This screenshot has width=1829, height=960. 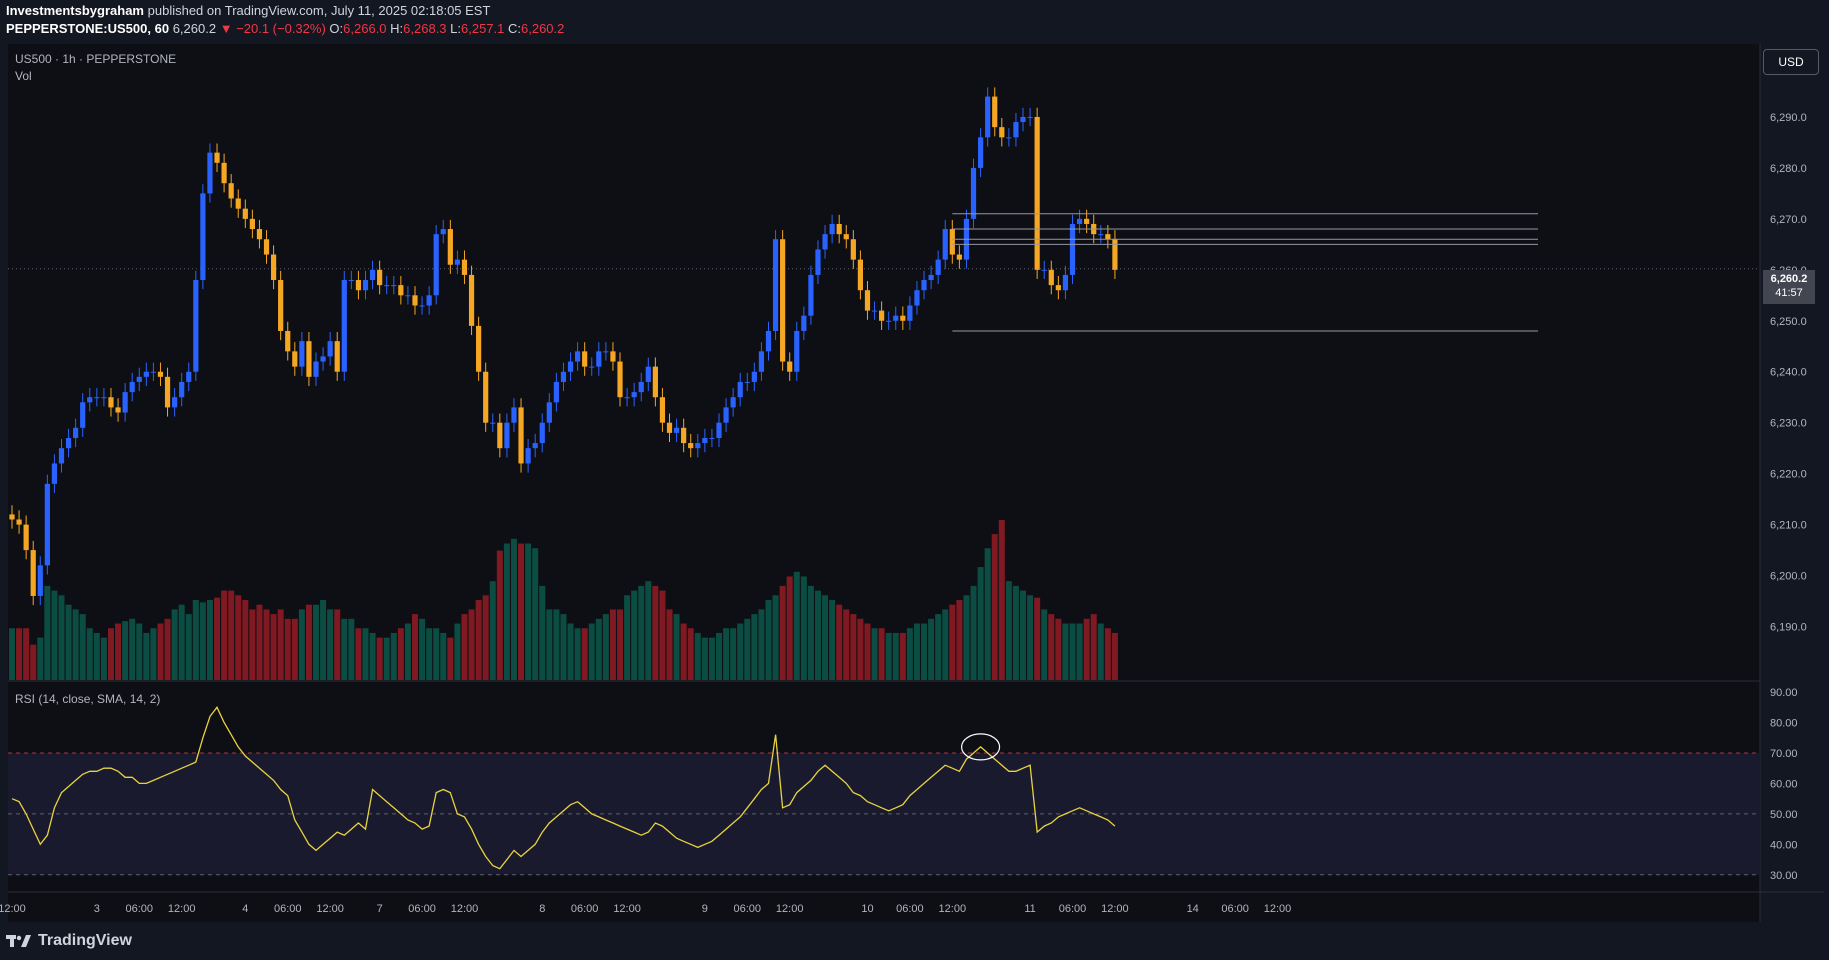 I want to click on rsi-band, so click(x=884, y=813).